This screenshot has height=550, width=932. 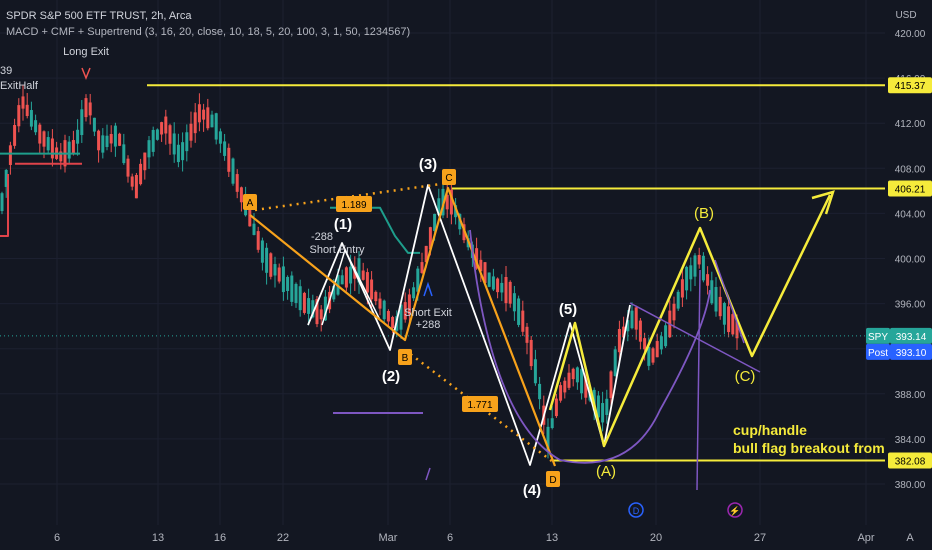 I want to click on price-tag-406: 406.21, so click(x=910, y=189).